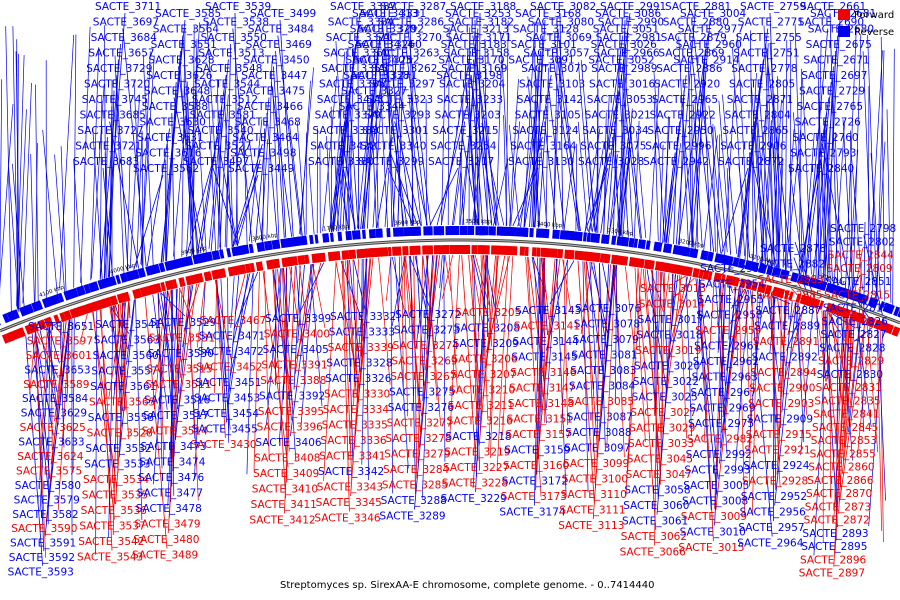 The width and height of the screenshot is (900, 600). Describe the element at coordinates (755, 131) in the screenshot. I see `gene-label-top: SACTE_2865` at that location.